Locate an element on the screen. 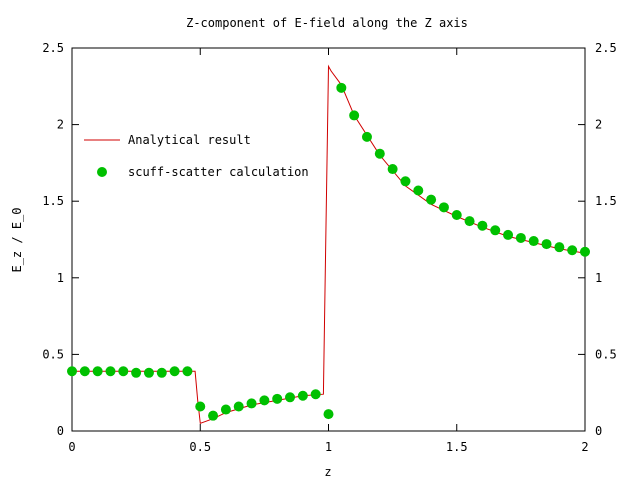 This screenshot has height=480, width=640. chart-title: Z-component of E-field along the Z axis is located at coordinates (327, 23).